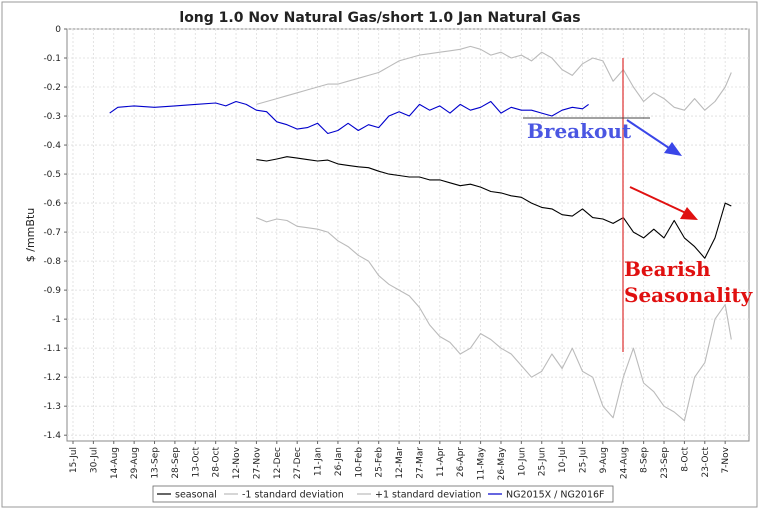 This screenshot has height=509, width=759. What do you see at coordinates (52, 233) in the screenshot?
I see `y-tick-label: -0.7` at bounding box center [52, 233].